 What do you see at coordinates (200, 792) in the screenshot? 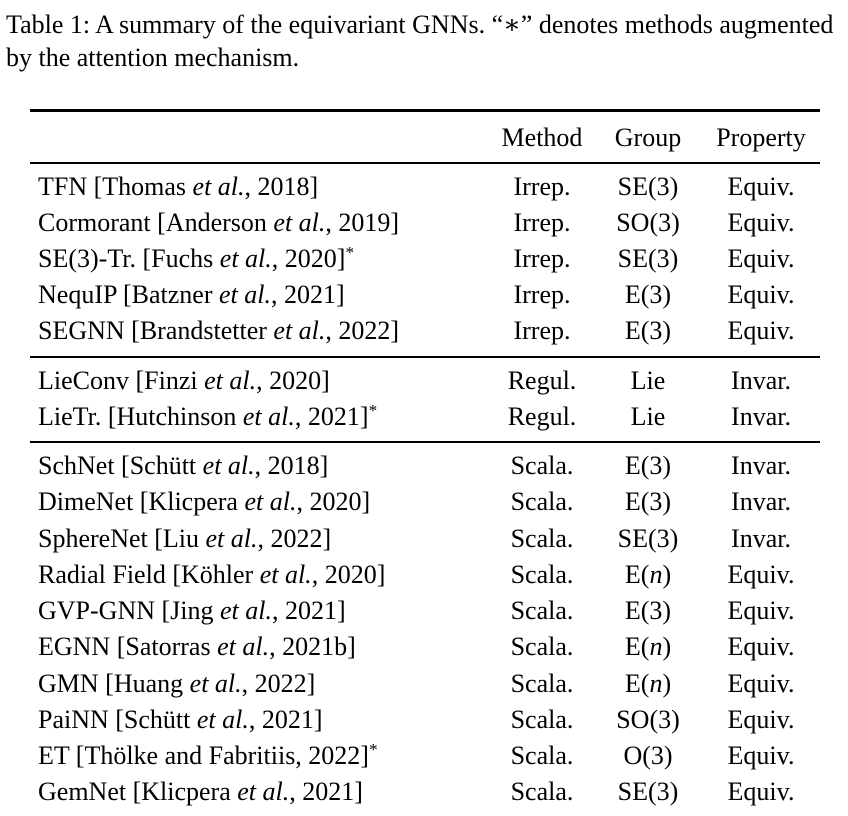
I see `model-name-cell: GemNet [Klicpera et al., 2021]` at bounding box center [200, 792].